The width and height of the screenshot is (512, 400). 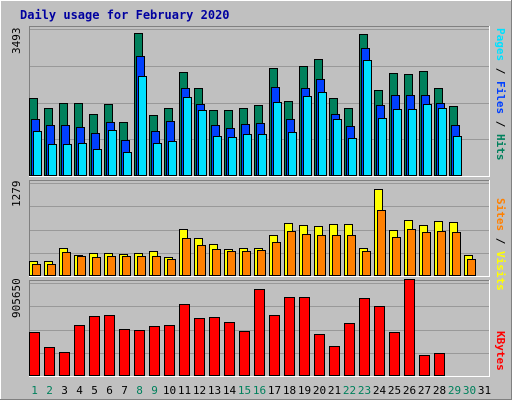 What do you see at coordinates (469, 390) in the screenshot?
I see `day-label: 30` at bounding box center [469, 390].